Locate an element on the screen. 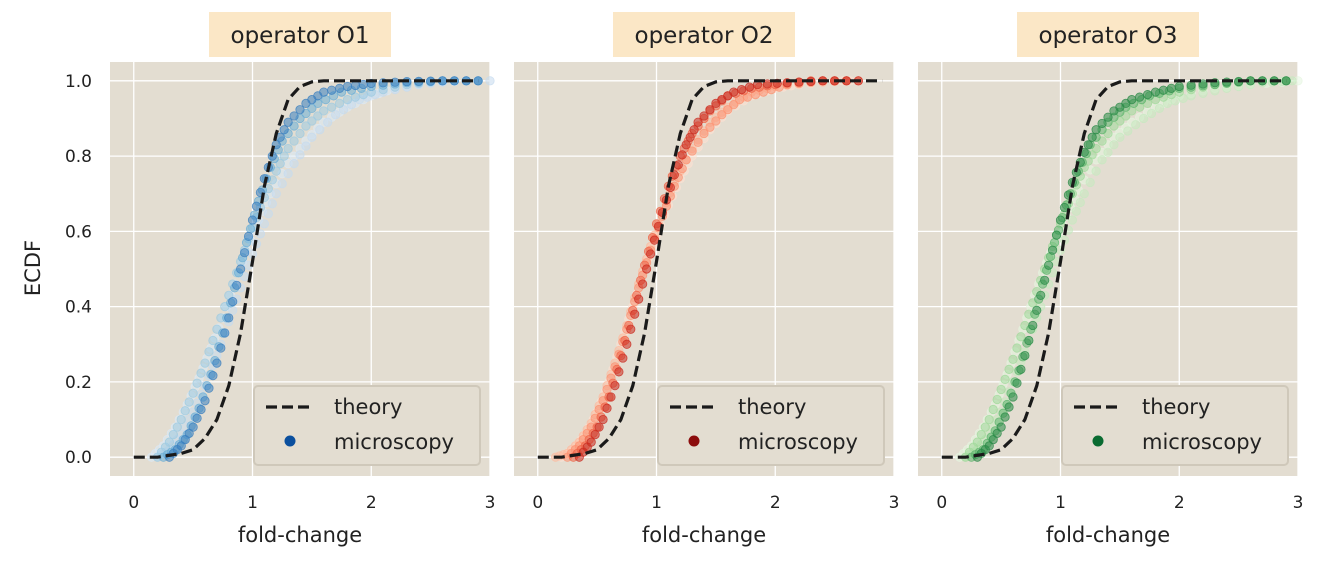 The height and width of the screenshot is (570, 1328). y-tick-label: 0.8 is located at coordinates (78, 157).